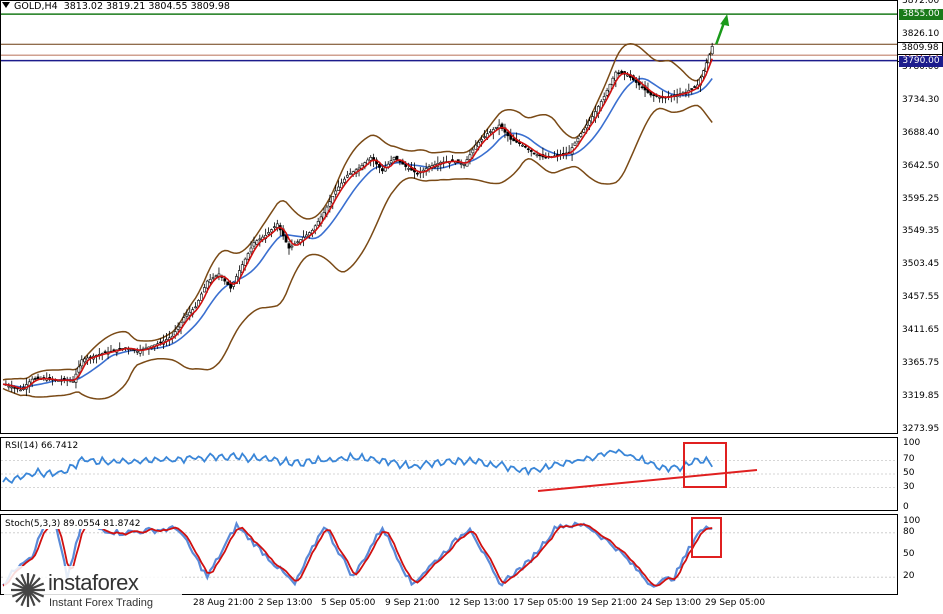 The height and width of the screenshot is (614, 943). Describe the element at coordinates (101, 603) in the screenshot. I see `logo-tagline: Instant Forex Trading` at that location.